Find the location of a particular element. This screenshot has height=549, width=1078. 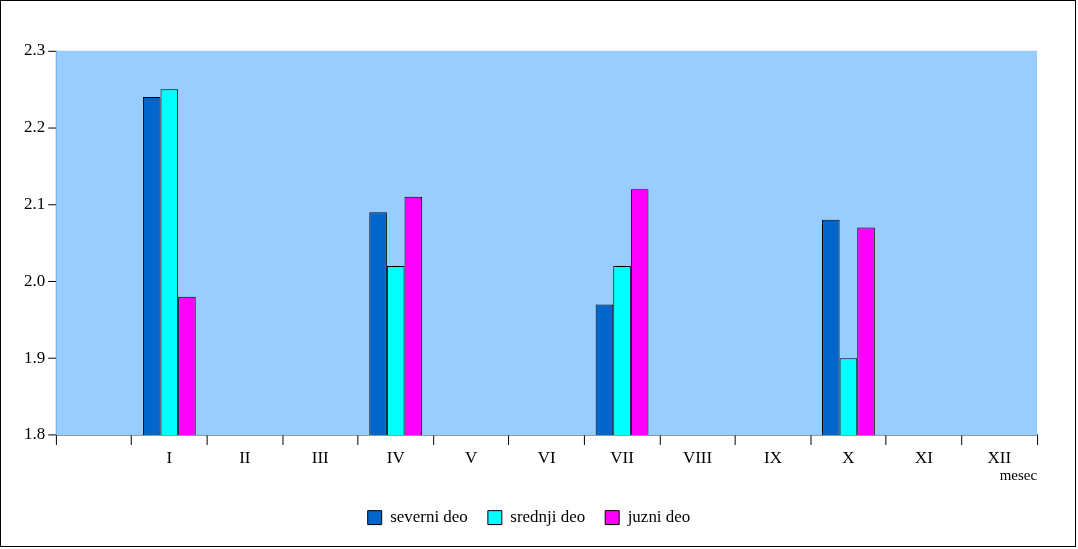

x-tick-label: III is located at coordinates (320, 457).